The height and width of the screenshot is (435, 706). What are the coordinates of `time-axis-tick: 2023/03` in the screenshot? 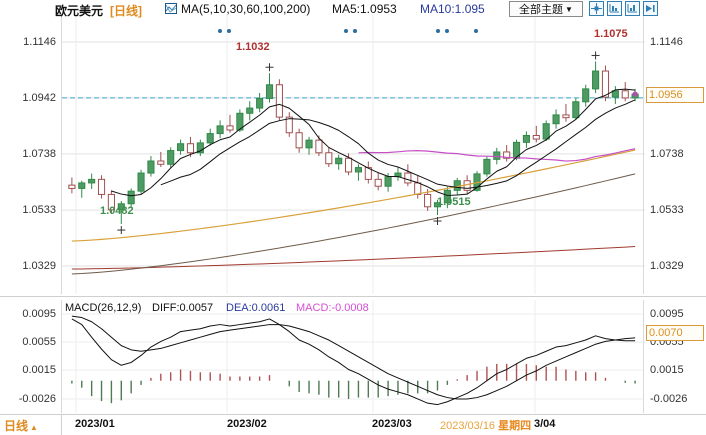 It's located at (392, 424).